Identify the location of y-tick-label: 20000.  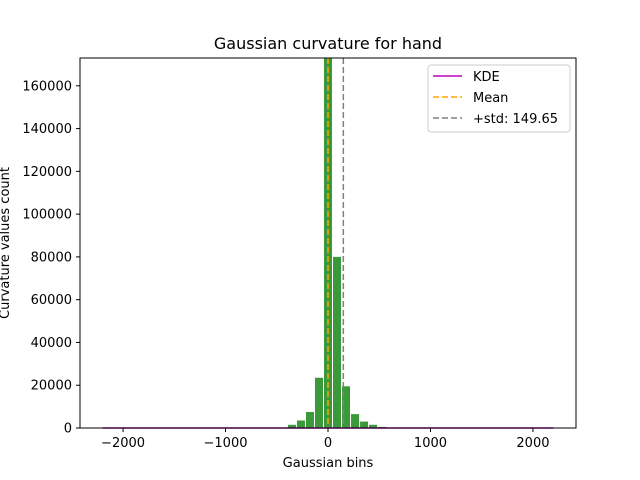
(51, 386).